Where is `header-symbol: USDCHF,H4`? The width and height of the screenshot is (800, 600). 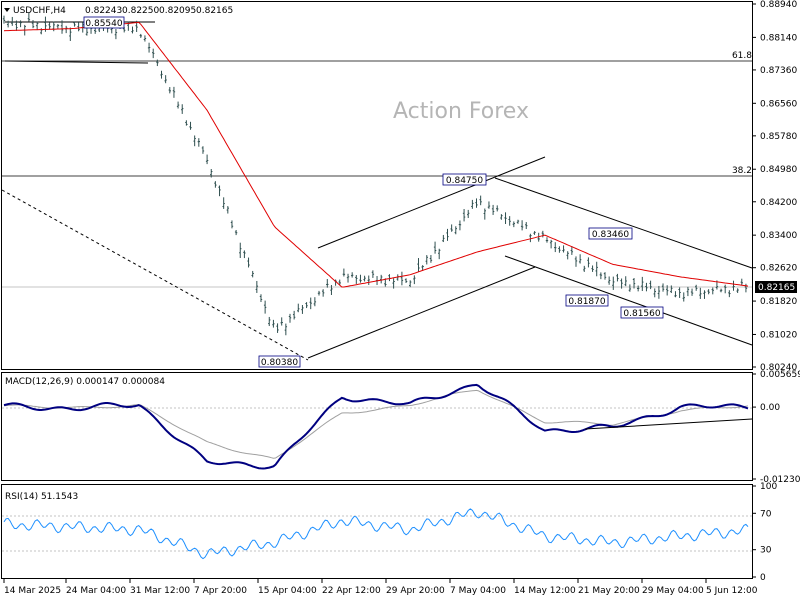
header-symbol: USDCHF,H4 is located at coordinates (39, 11).